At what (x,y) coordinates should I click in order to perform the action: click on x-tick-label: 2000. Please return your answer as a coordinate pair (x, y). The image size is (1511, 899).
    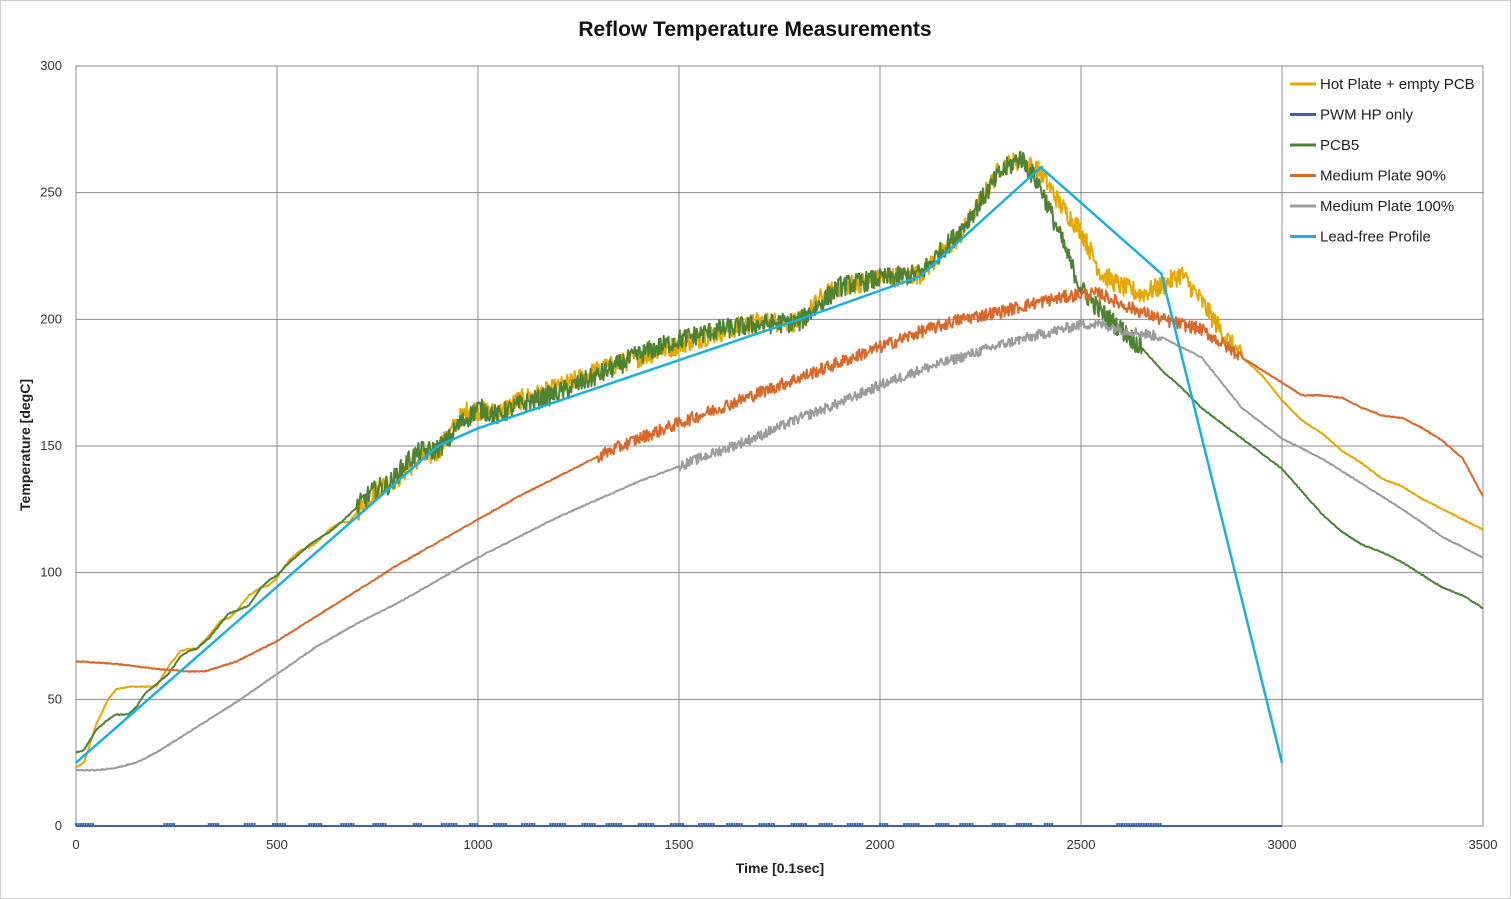
    Looking at the image, I should click on (880, 844).